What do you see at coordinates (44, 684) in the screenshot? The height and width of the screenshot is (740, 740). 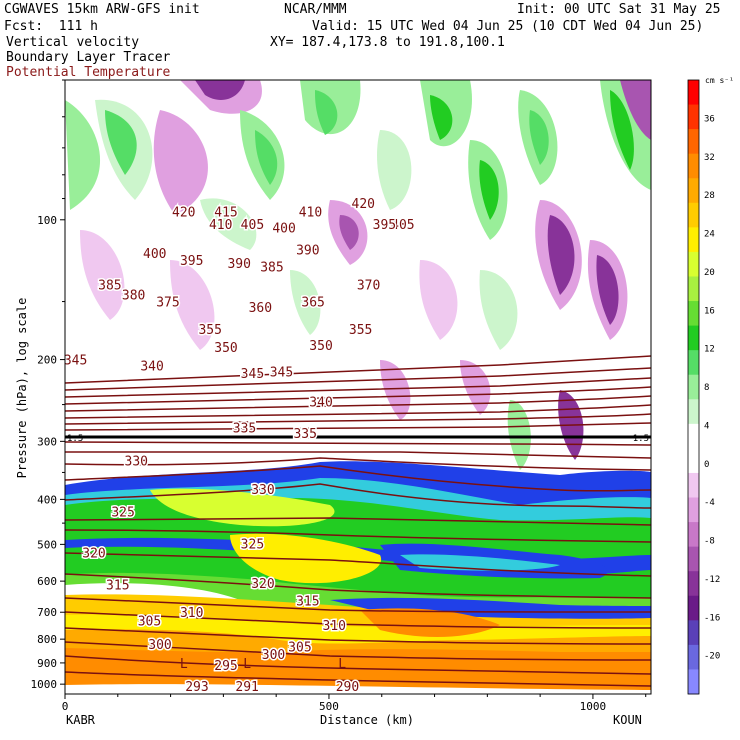 I see `y-tick-label: 1000` at bounding box center [44, 684].